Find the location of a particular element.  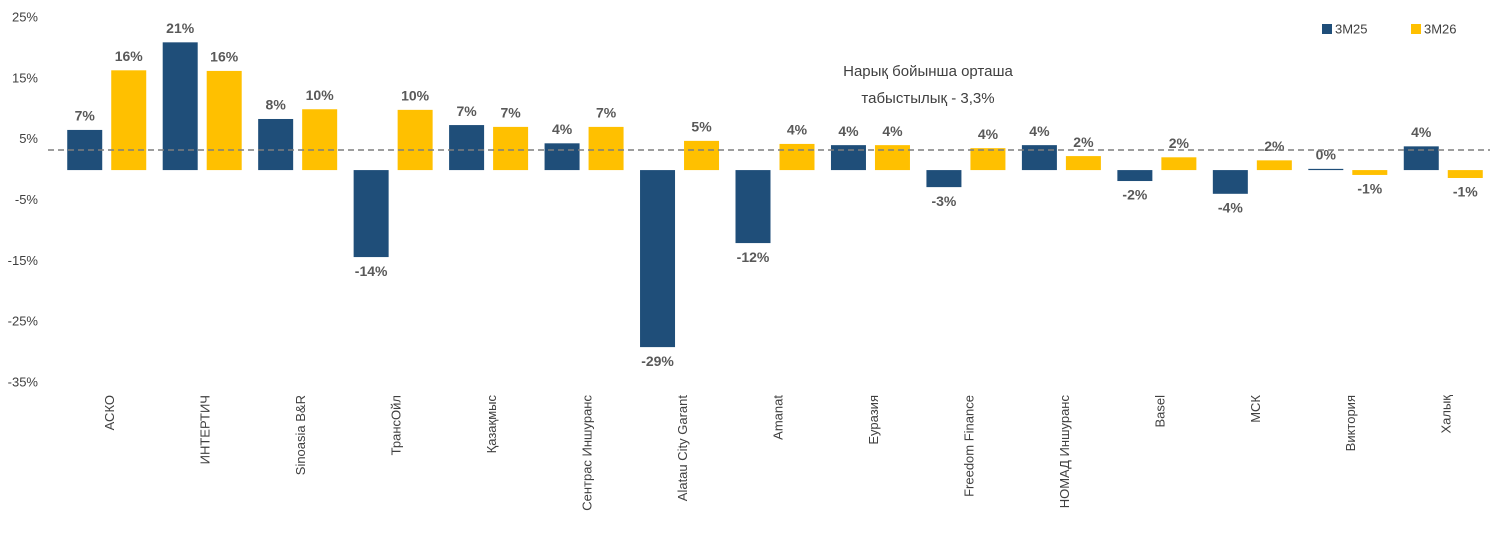

legend-label: 3М25 is located at coordinates (1351, 28).